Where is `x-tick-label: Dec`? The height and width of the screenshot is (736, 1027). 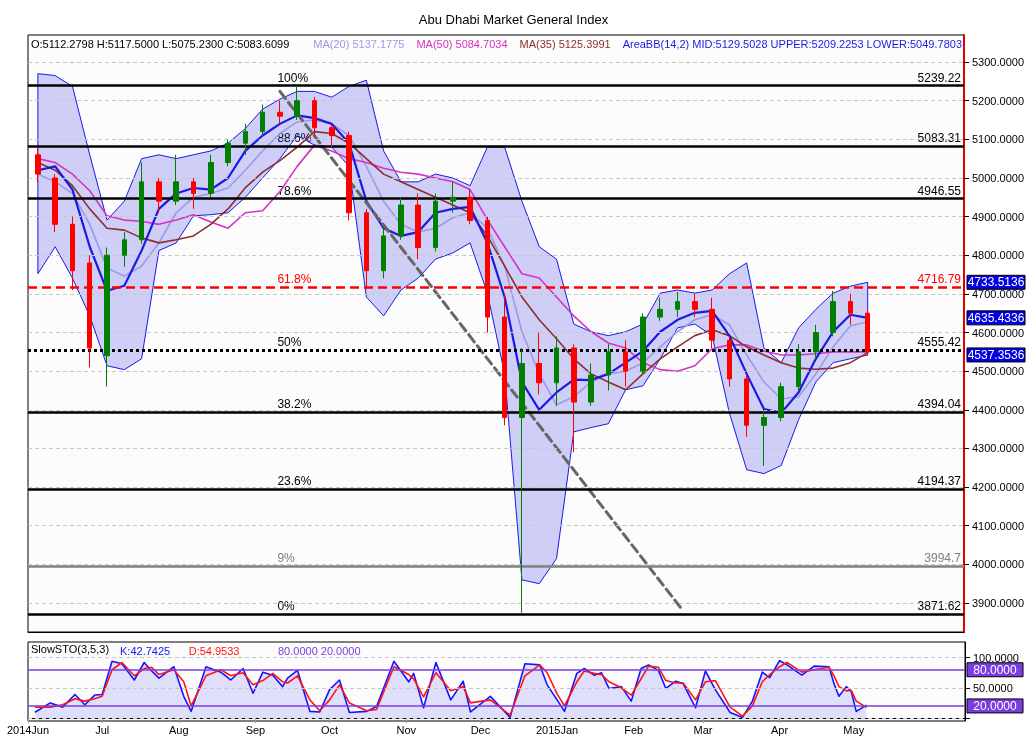
x-tick-label: Dec is located at coordinates (480, 729).